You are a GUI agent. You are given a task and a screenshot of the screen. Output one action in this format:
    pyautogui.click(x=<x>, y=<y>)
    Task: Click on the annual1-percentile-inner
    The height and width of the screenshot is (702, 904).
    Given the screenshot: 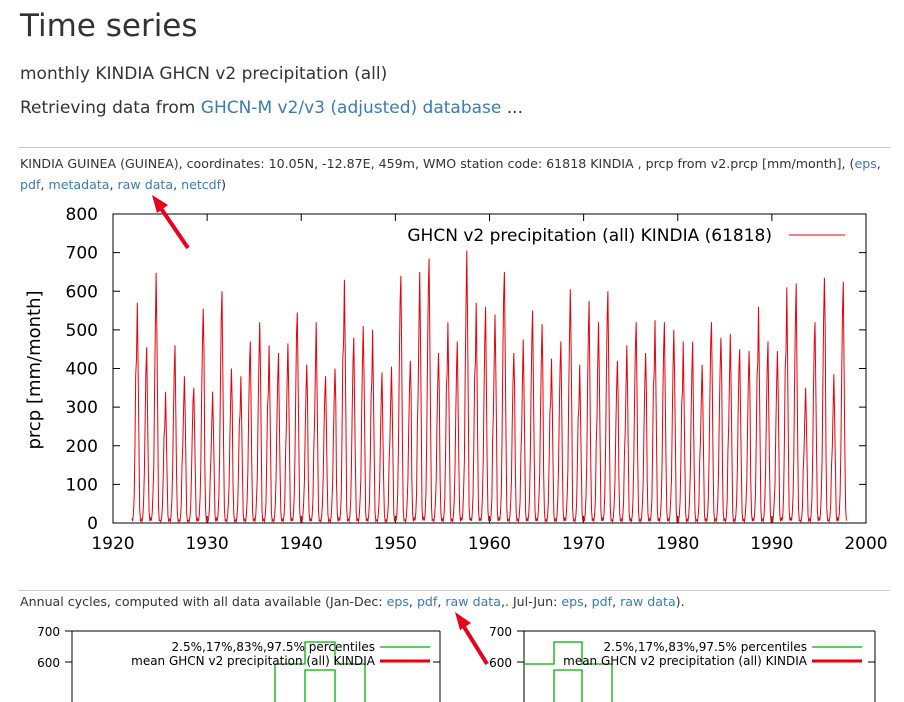 What is the action you would take?
    pyautogui.click(x=320, y=685)
    